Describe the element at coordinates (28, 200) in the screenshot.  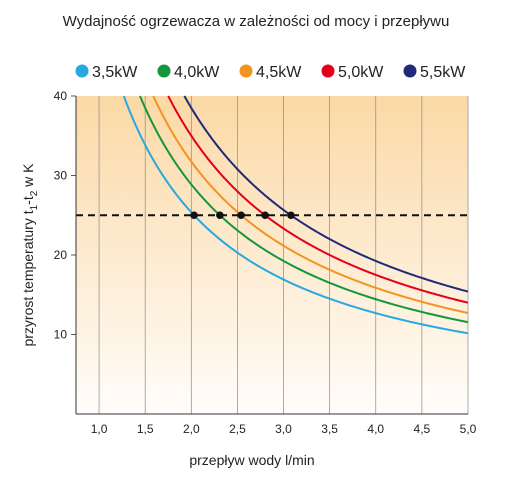
I see `y-axis-title-dash: -t` at that location.